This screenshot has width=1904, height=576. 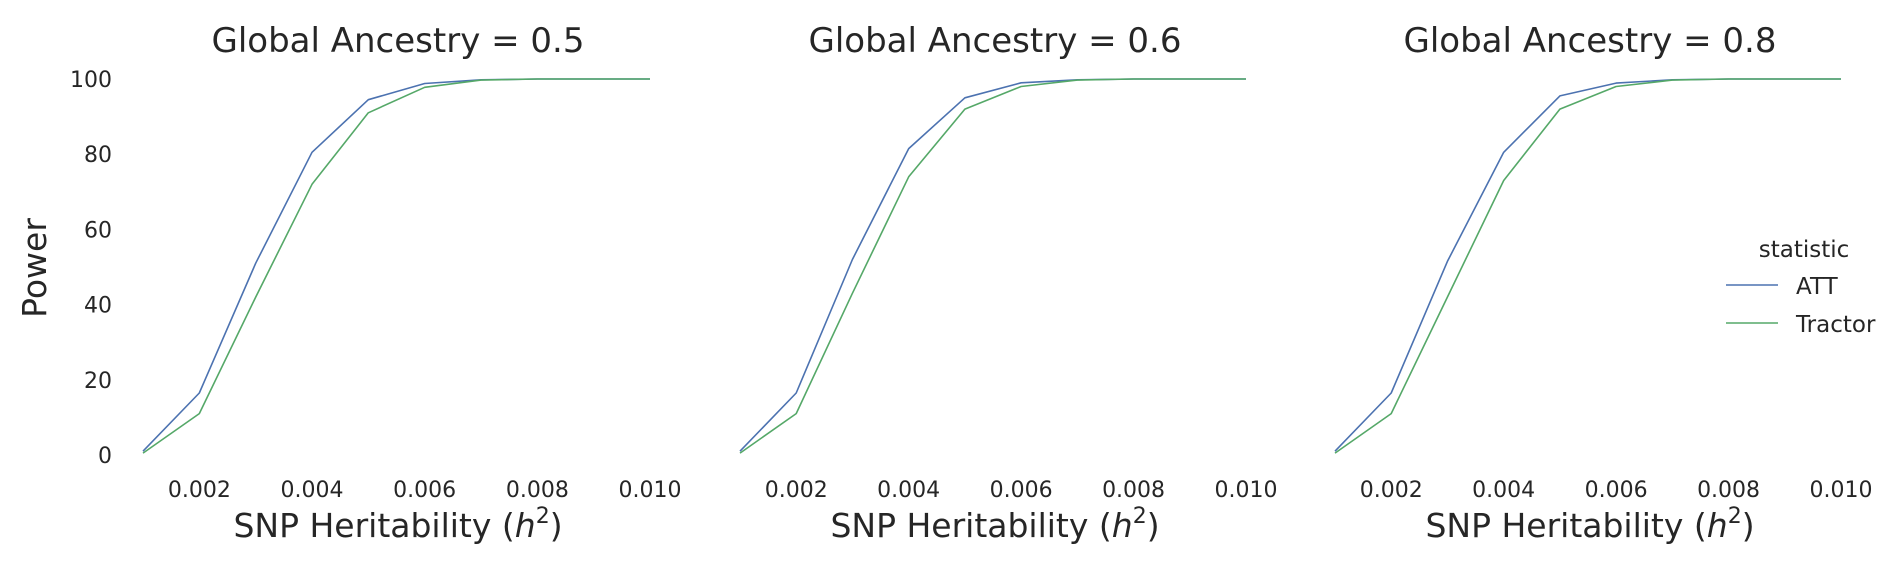 What do you see at coordinates (1804, 250) in the screenshot?
I see `legend-title: statistic` at bounding box center [1804, 250].